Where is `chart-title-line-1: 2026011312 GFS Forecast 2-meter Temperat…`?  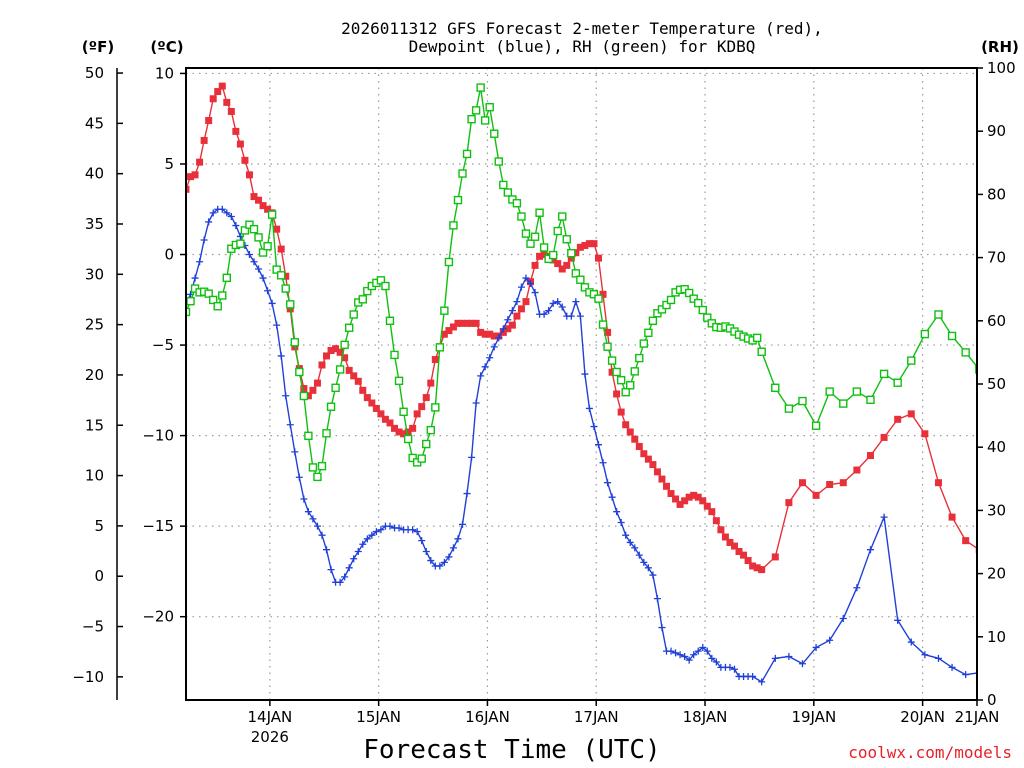
chart-title-line-1: 2026011312 GFS Forecast 2-meter Temperat… is located at coordinates (582, 28).